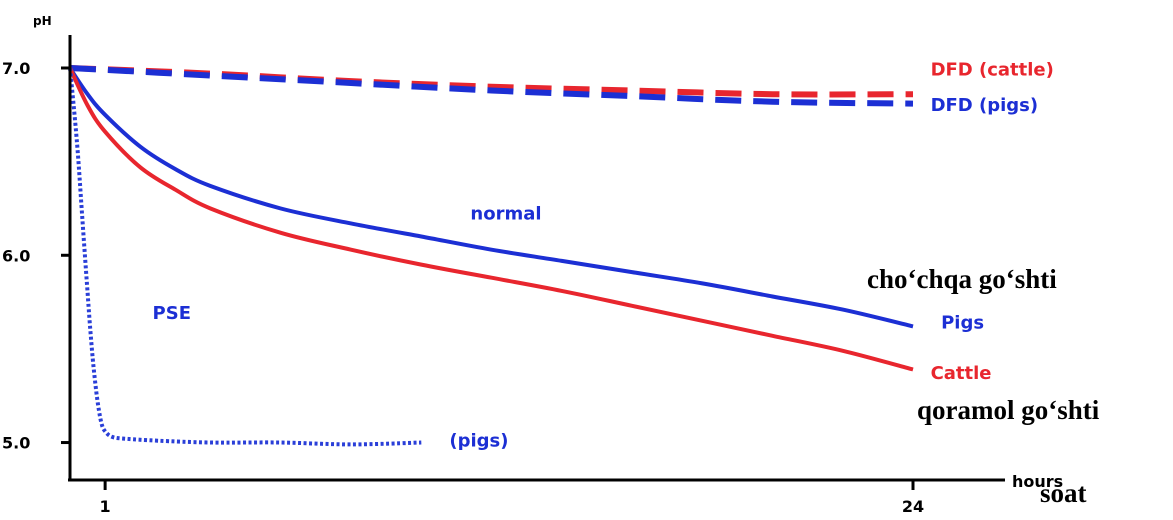 This screenshot has width=1173, height=520. Describe the element at coordinates (16, 68) in the screenshot. I see `y-tick-label-2: 7.0` at that location.